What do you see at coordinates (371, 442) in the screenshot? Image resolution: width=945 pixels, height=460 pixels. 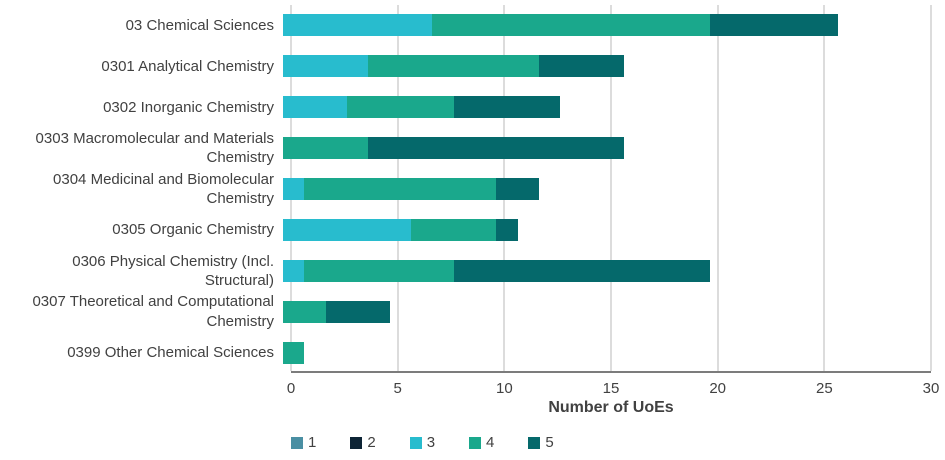 I see `legend-label-2: 2` at bounding box center [371, 442].